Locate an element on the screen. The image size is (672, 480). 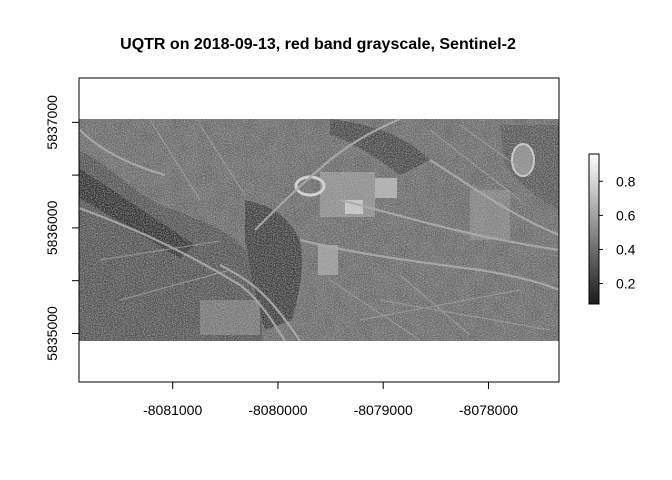
y-axis: 5835000 5836000 5837000 is located at coordinates (61, 228).